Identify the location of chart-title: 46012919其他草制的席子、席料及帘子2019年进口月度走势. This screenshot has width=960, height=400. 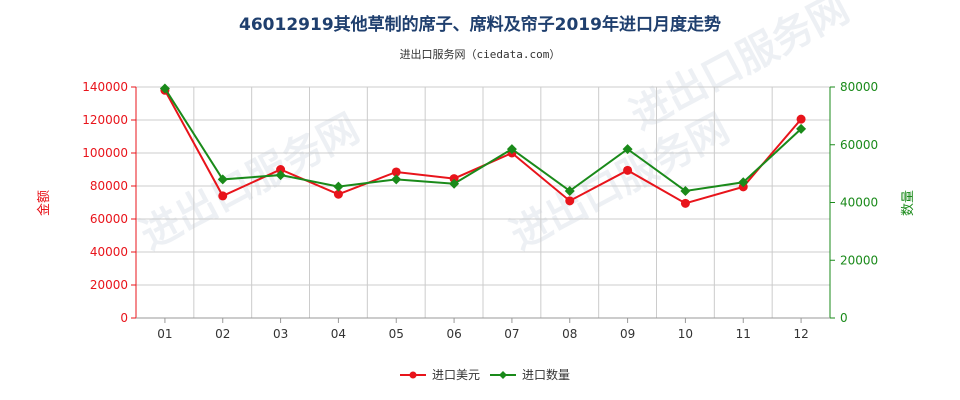
(480, 24).